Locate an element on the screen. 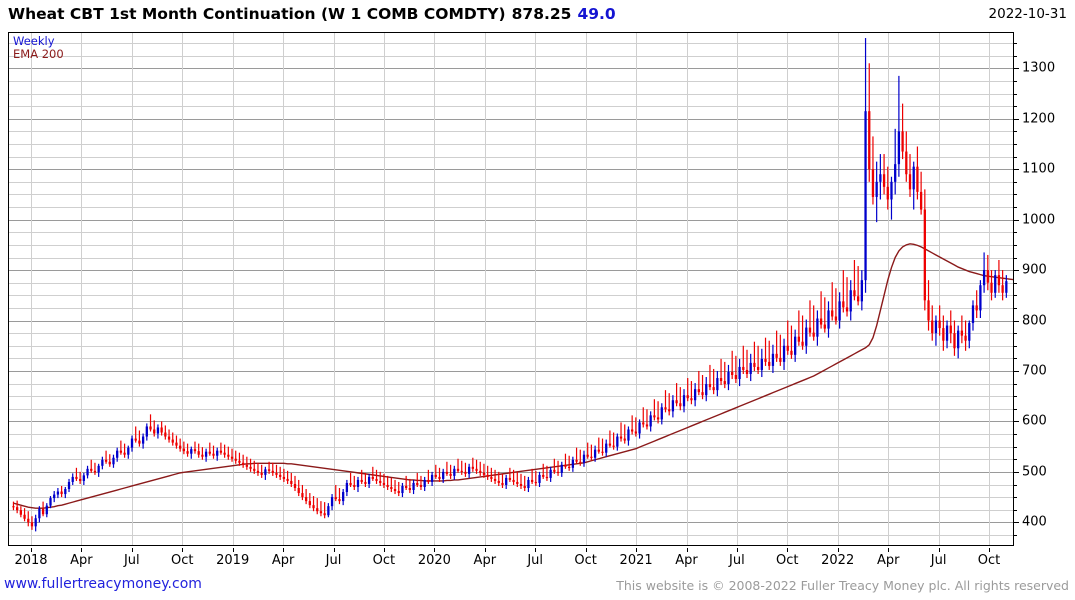 The width and height of the screenshot is (1075, 600). y-axis: 400 500 600 700 800 900 1000 1100 1200 1300 is located at coordinates (1044, 289).